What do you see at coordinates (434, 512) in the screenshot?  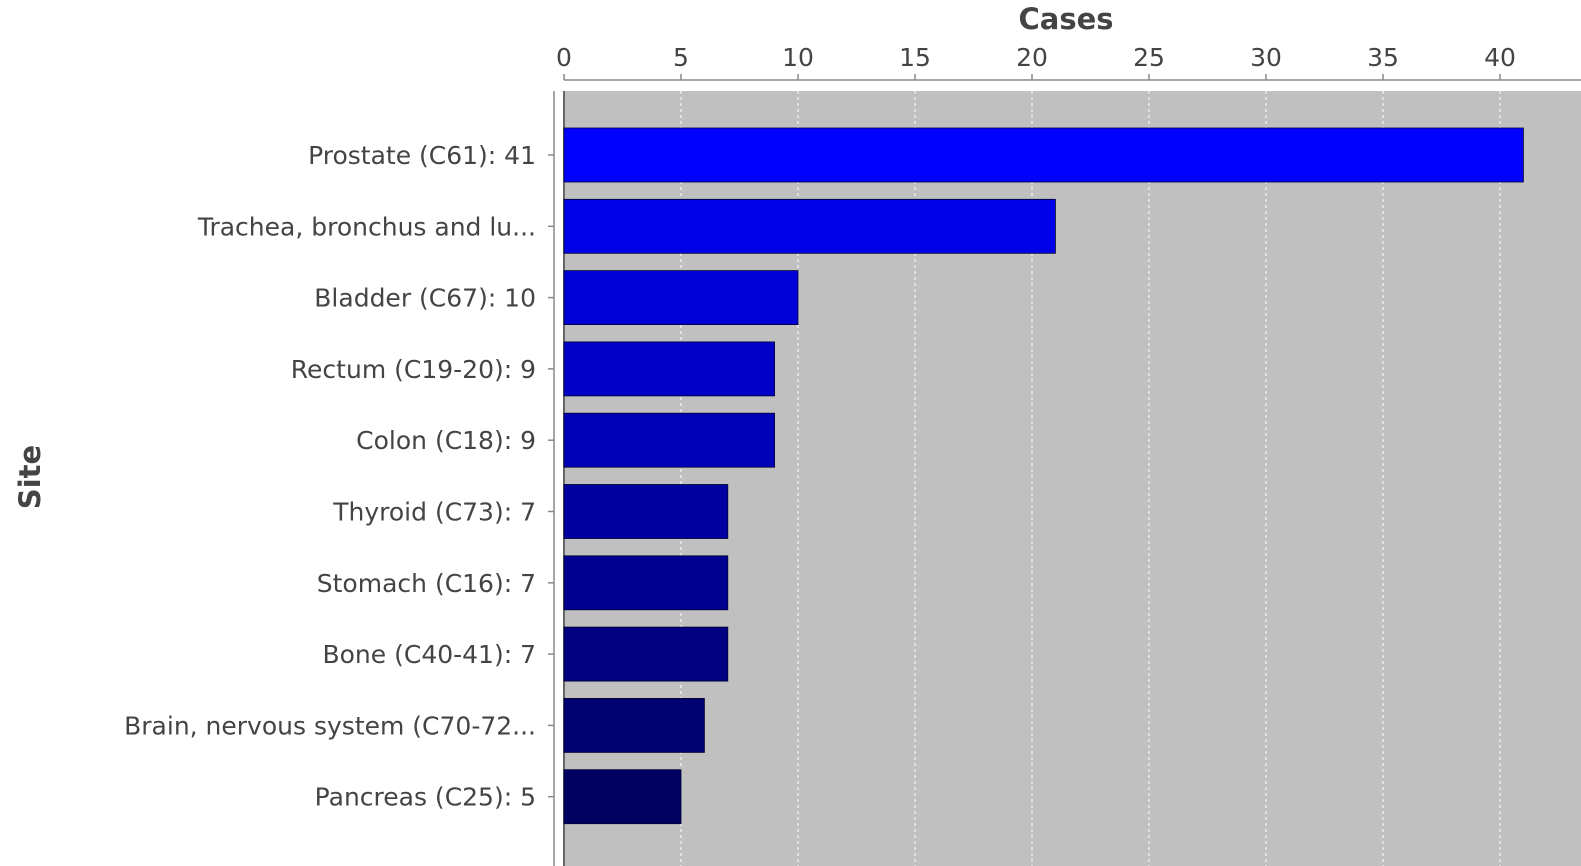 I see `category-label: Thyroid (C73): 7` at bounding box center [434, 512].